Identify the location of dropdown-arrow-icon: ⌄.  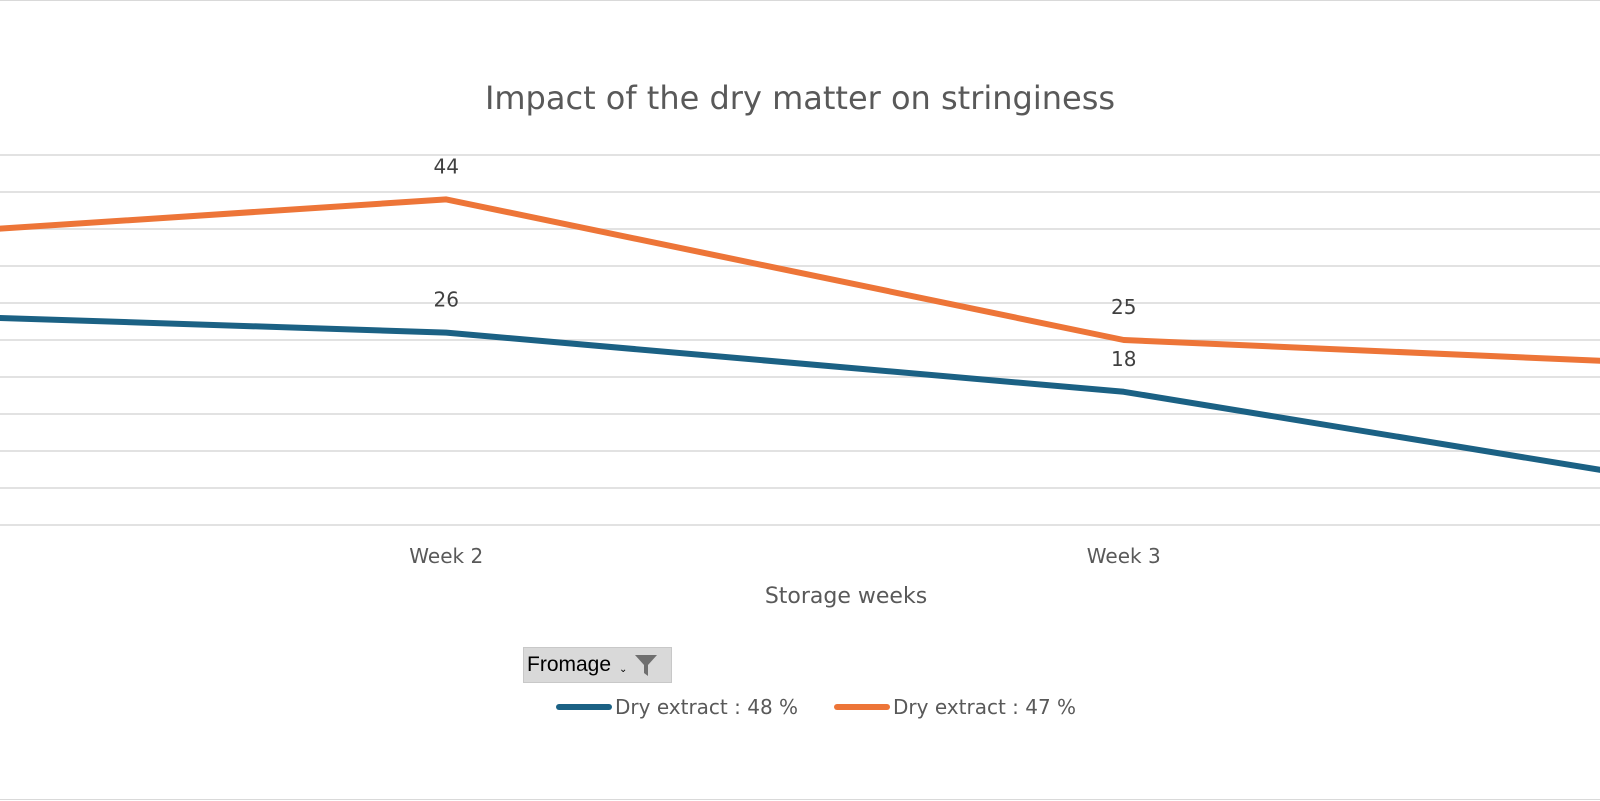
(623, 669).